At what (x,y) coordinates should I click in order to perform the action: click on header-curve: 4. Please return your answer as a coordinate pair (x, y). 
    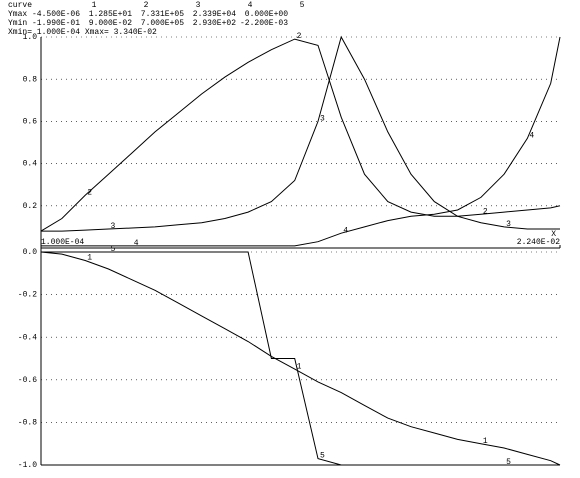
    Looking at the image, I should click on (250, 5).